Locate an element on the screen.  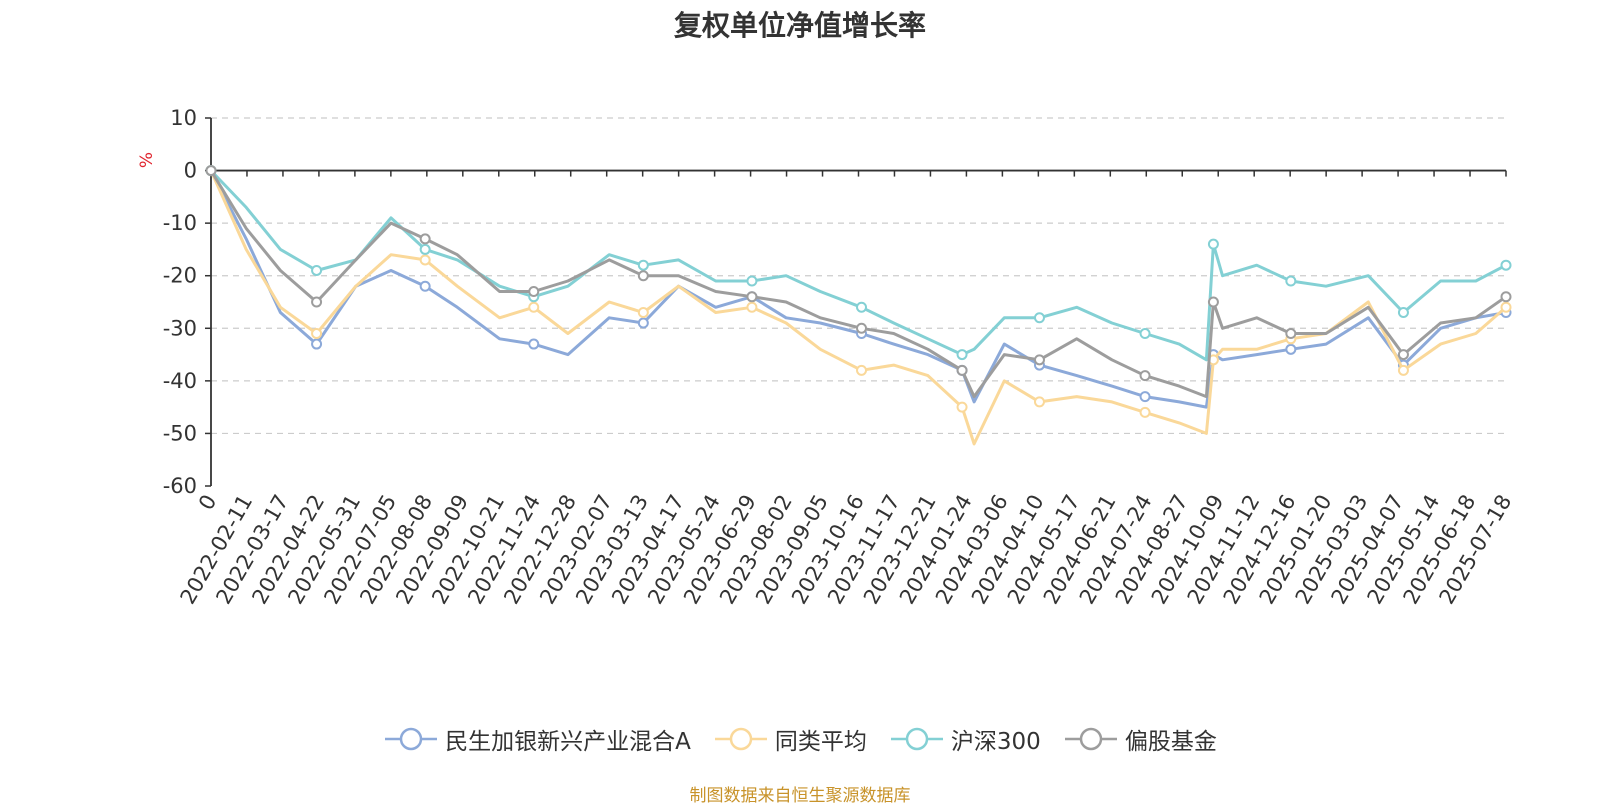
y-tick-label: -60 is located at coordinates (180, 486).